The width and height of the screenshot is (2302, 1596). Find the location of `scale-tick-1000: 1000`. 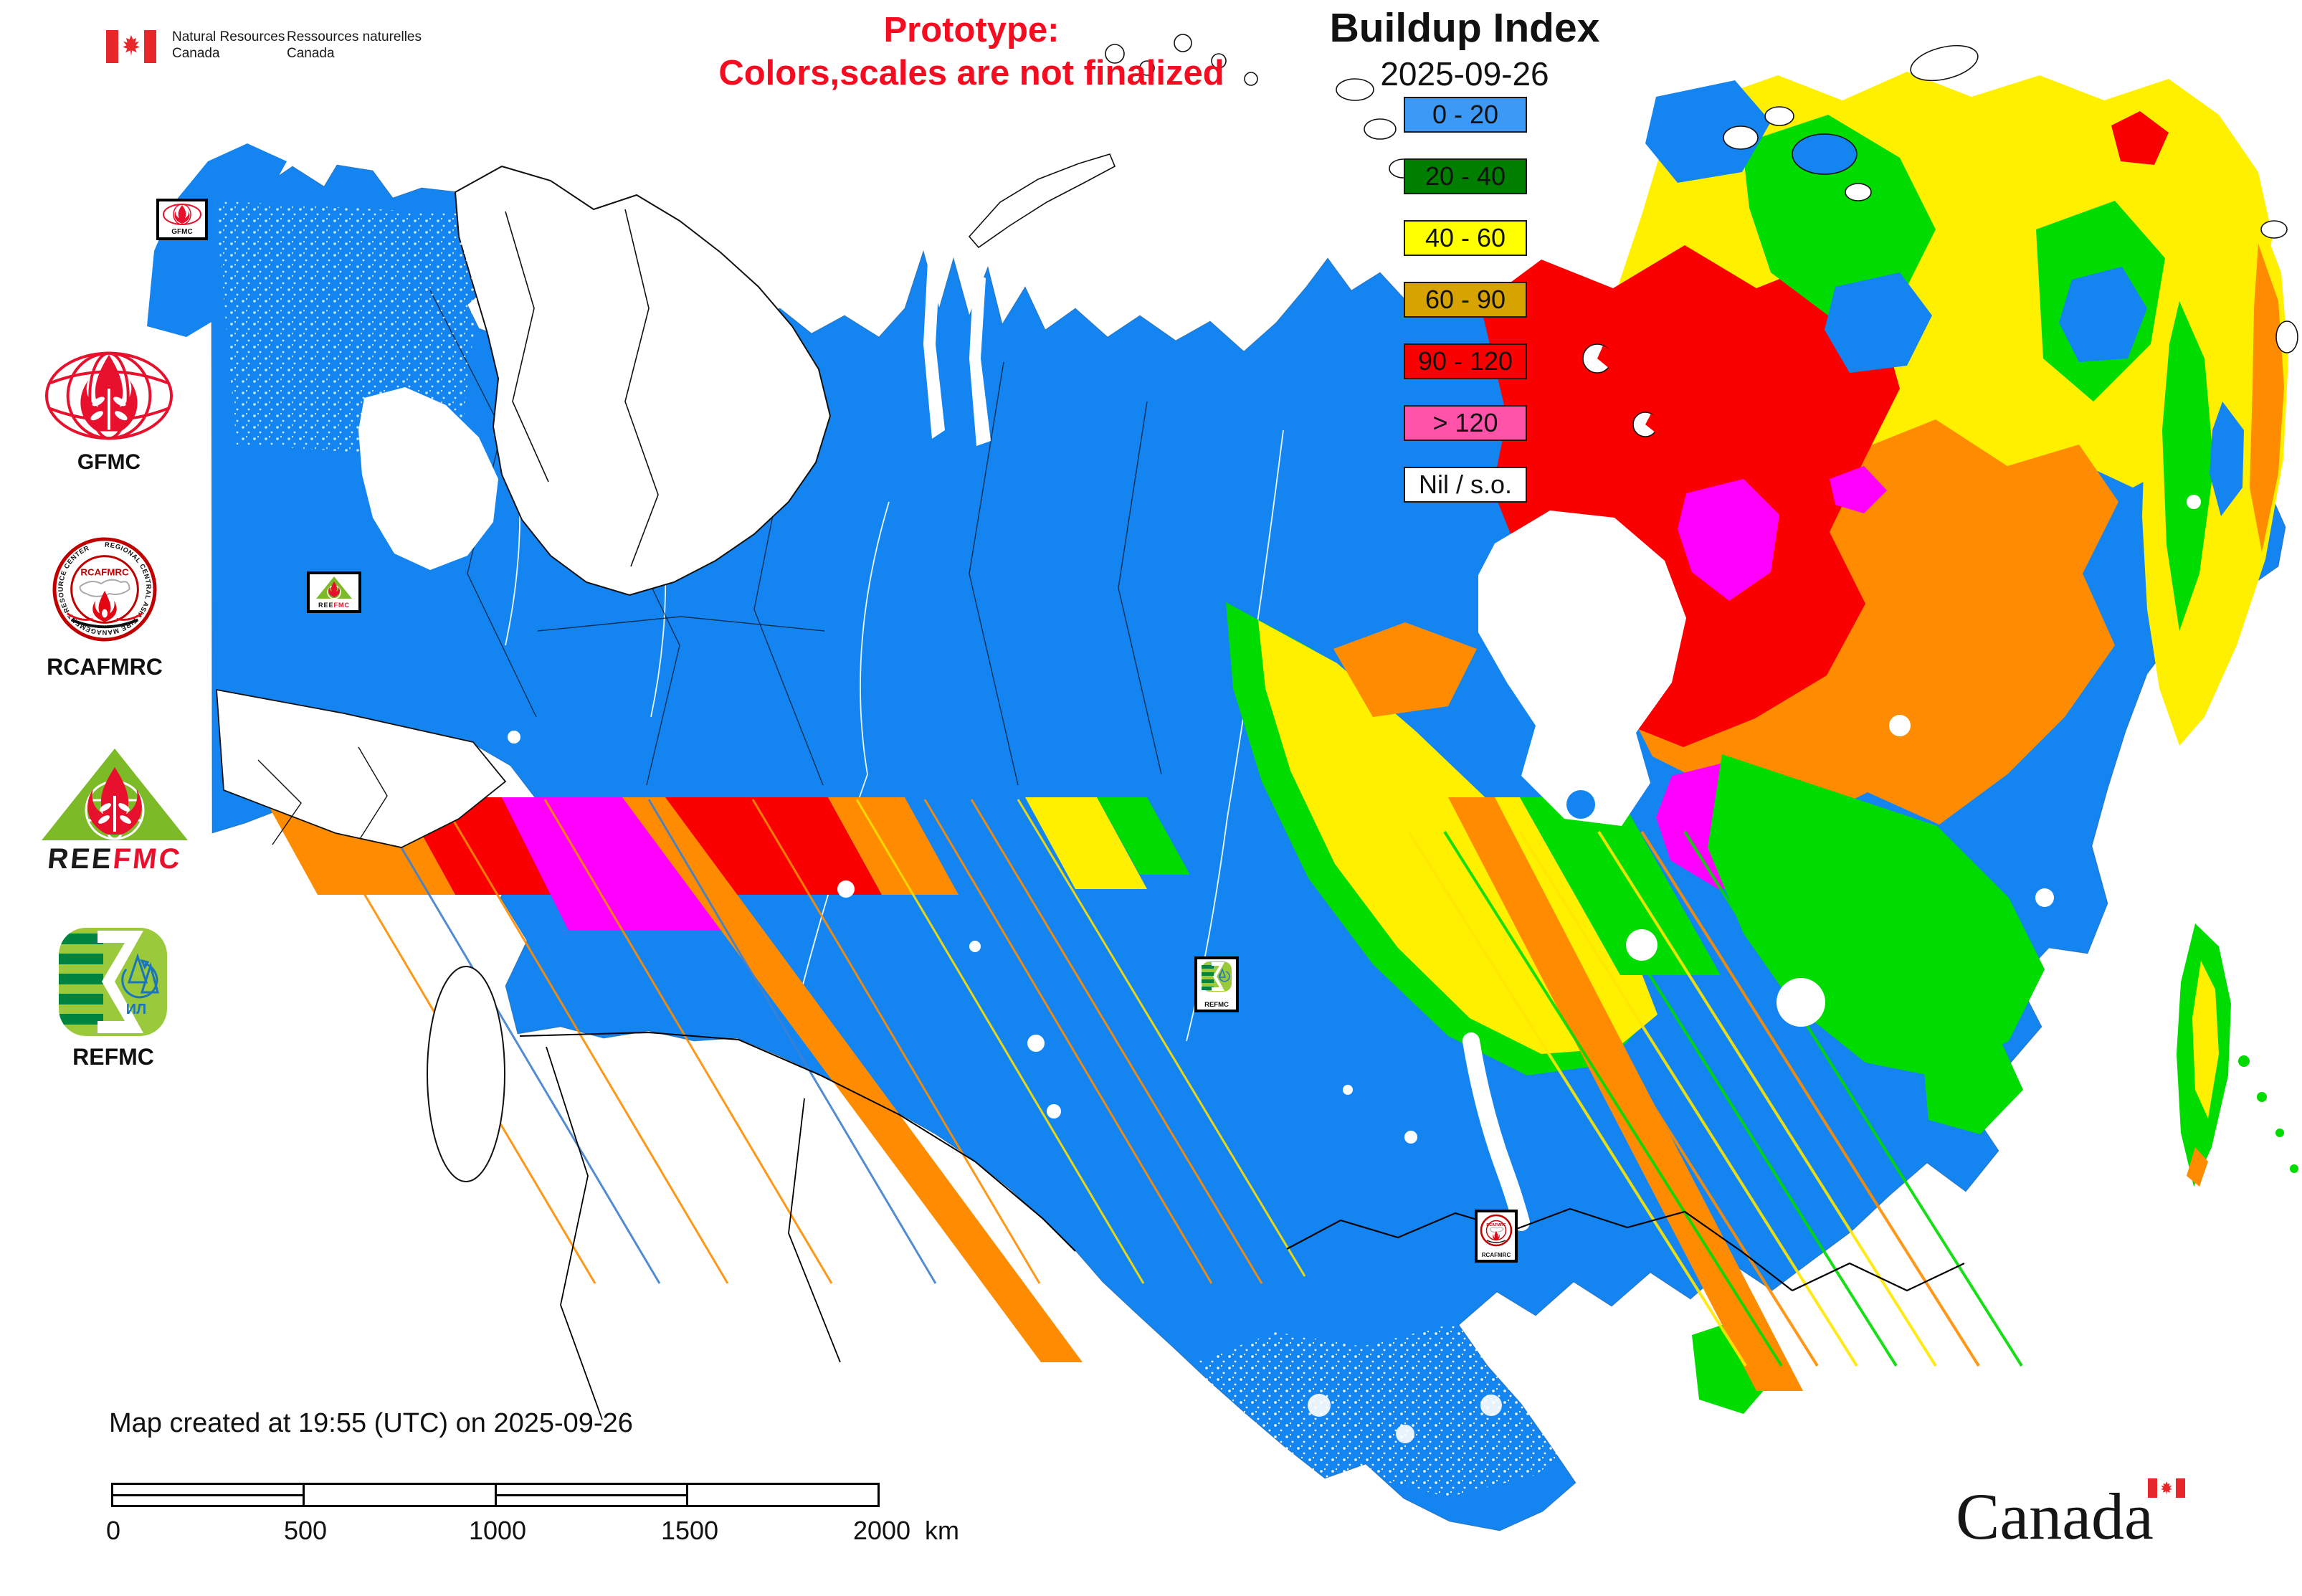

scale-tick-1000: 1000 is located at coordinates (498, 1530).